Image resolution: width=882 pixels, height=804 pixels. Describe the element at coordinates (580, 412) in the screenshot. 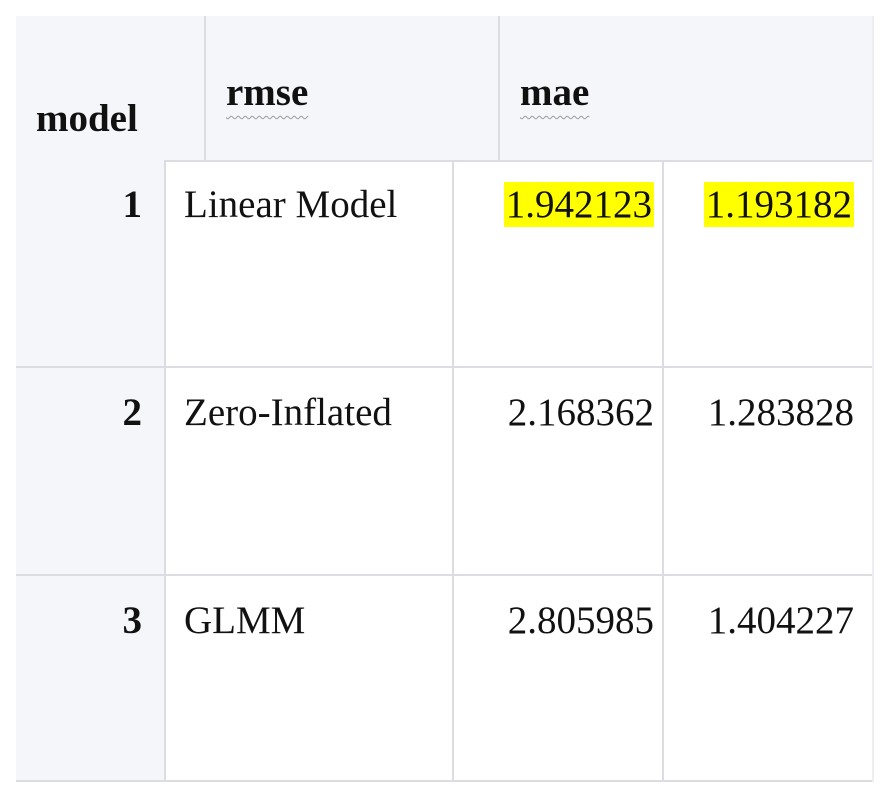

I see `rmse-value: 2.168362` at that location.